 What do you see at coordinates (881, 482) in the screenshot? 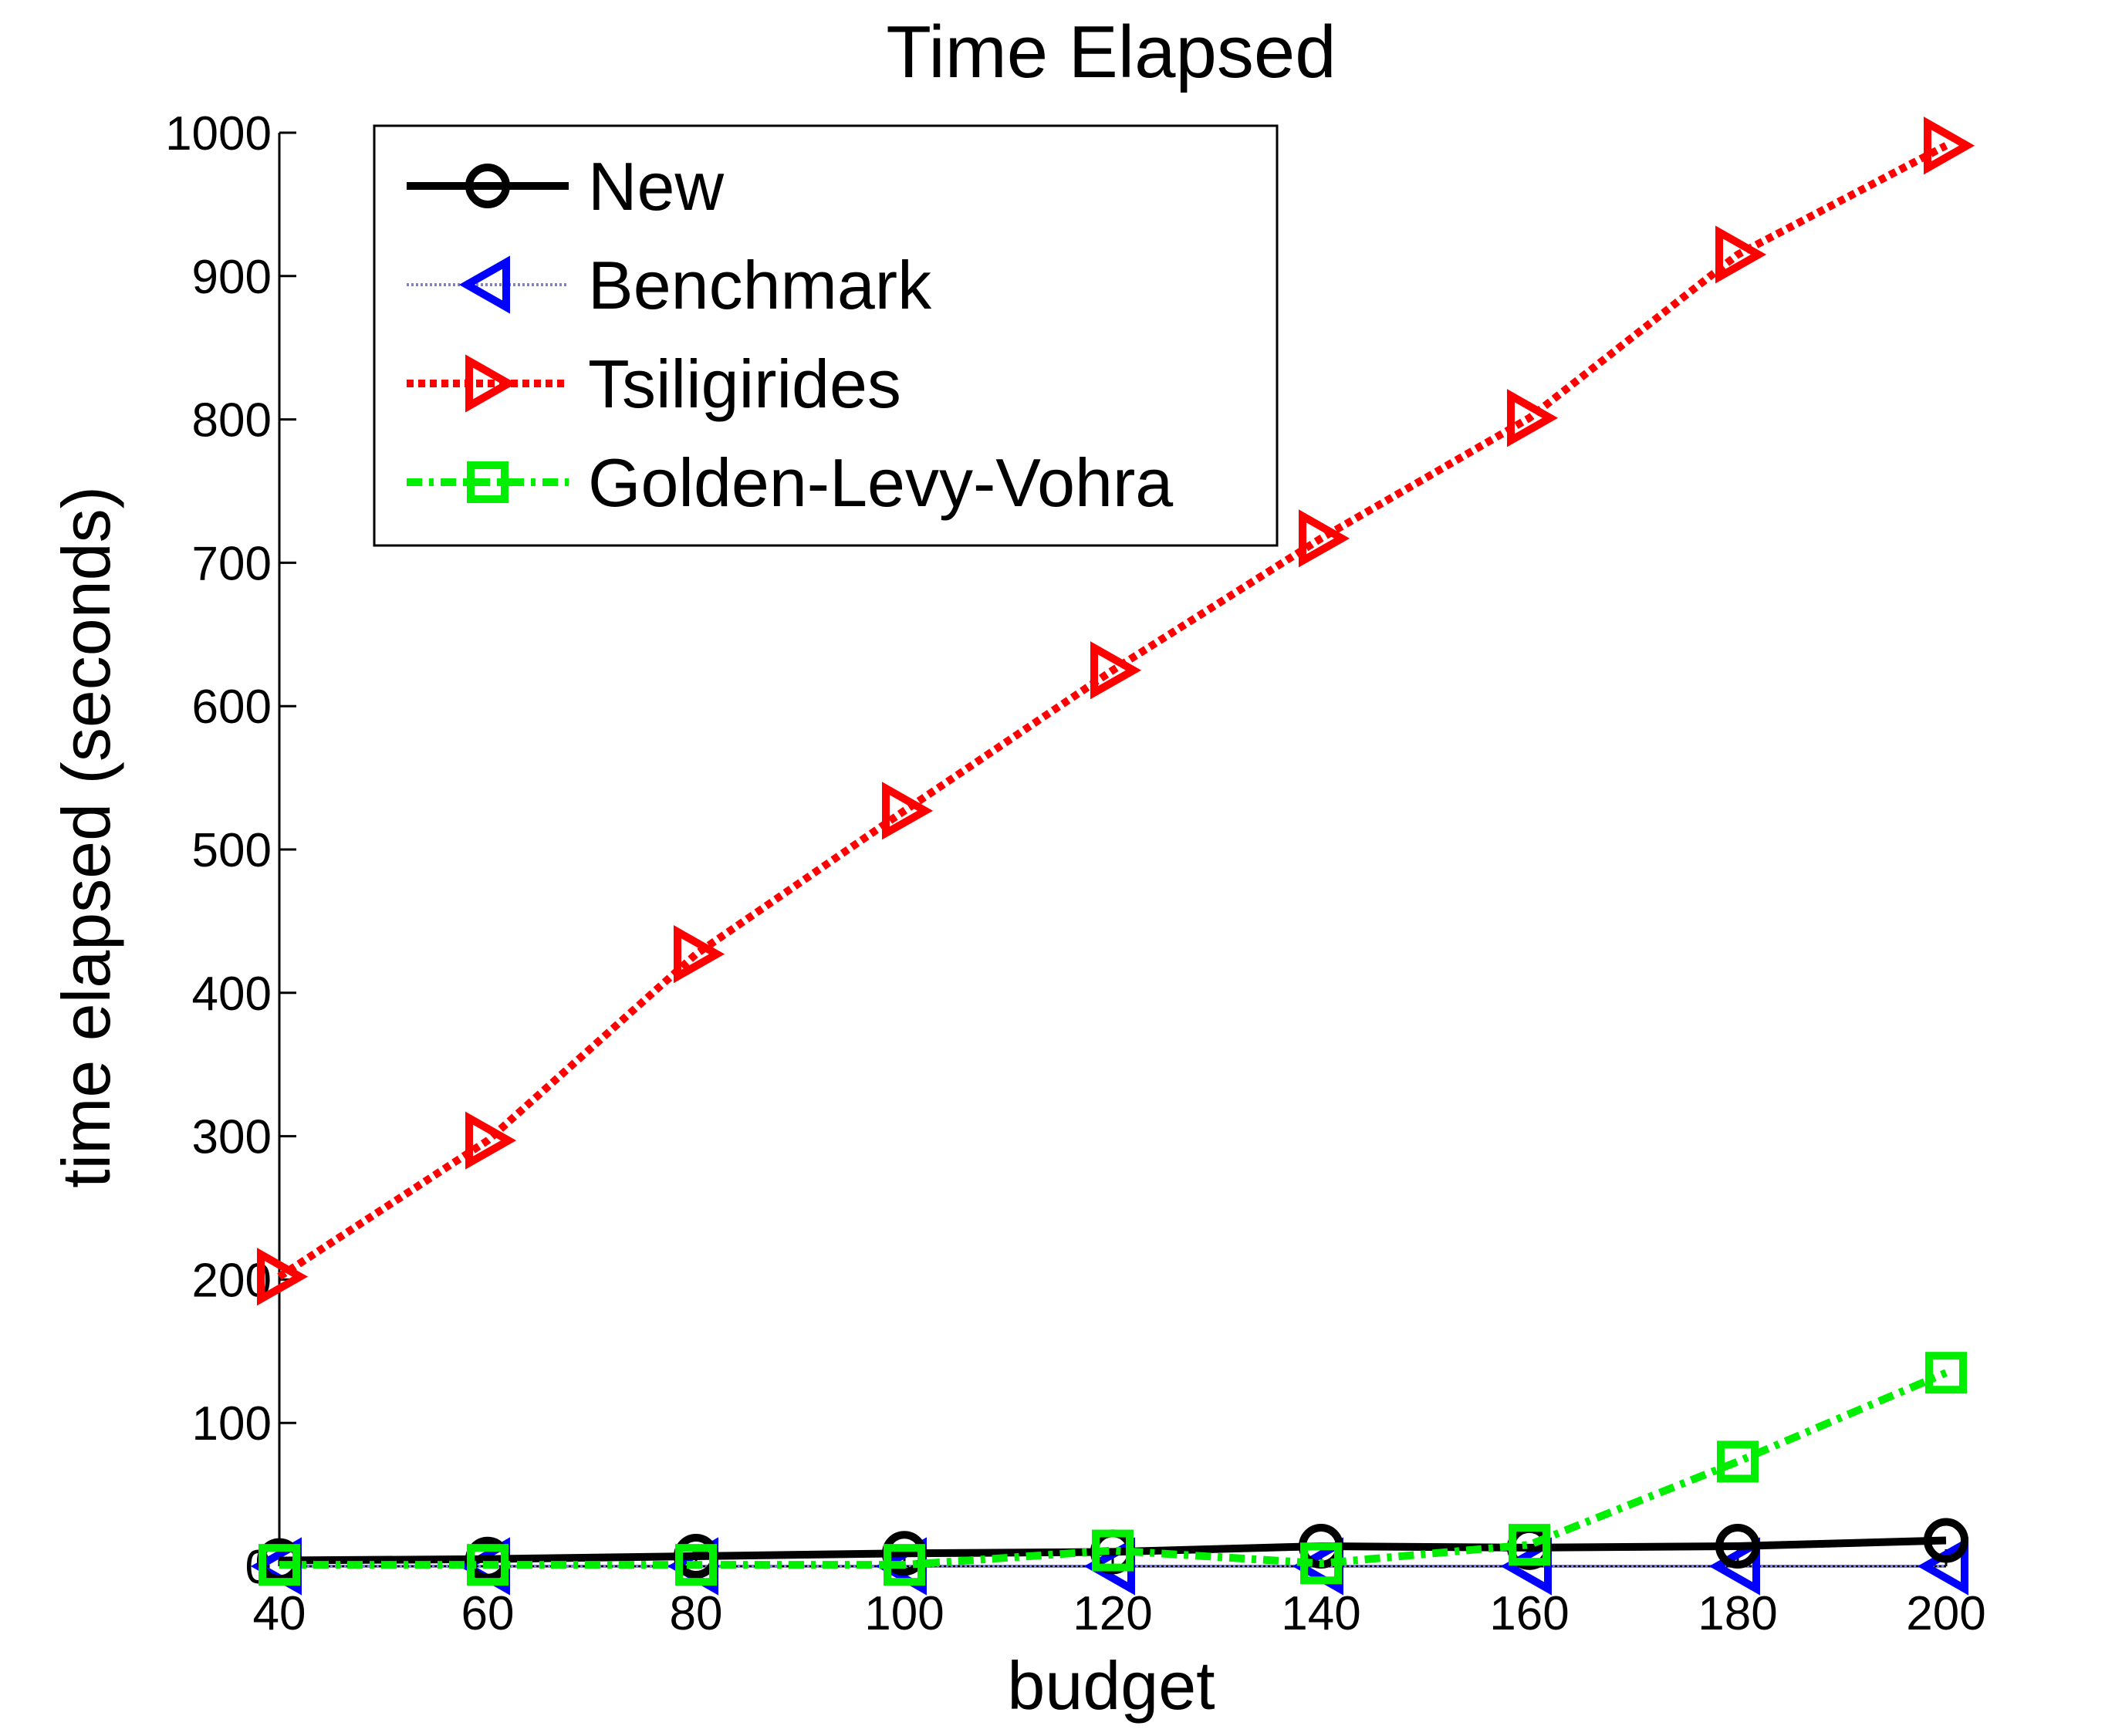
I see `legend-label-golden-levy-vohra: Golden-Levy-Vohra` at bounding box center [881, 482].